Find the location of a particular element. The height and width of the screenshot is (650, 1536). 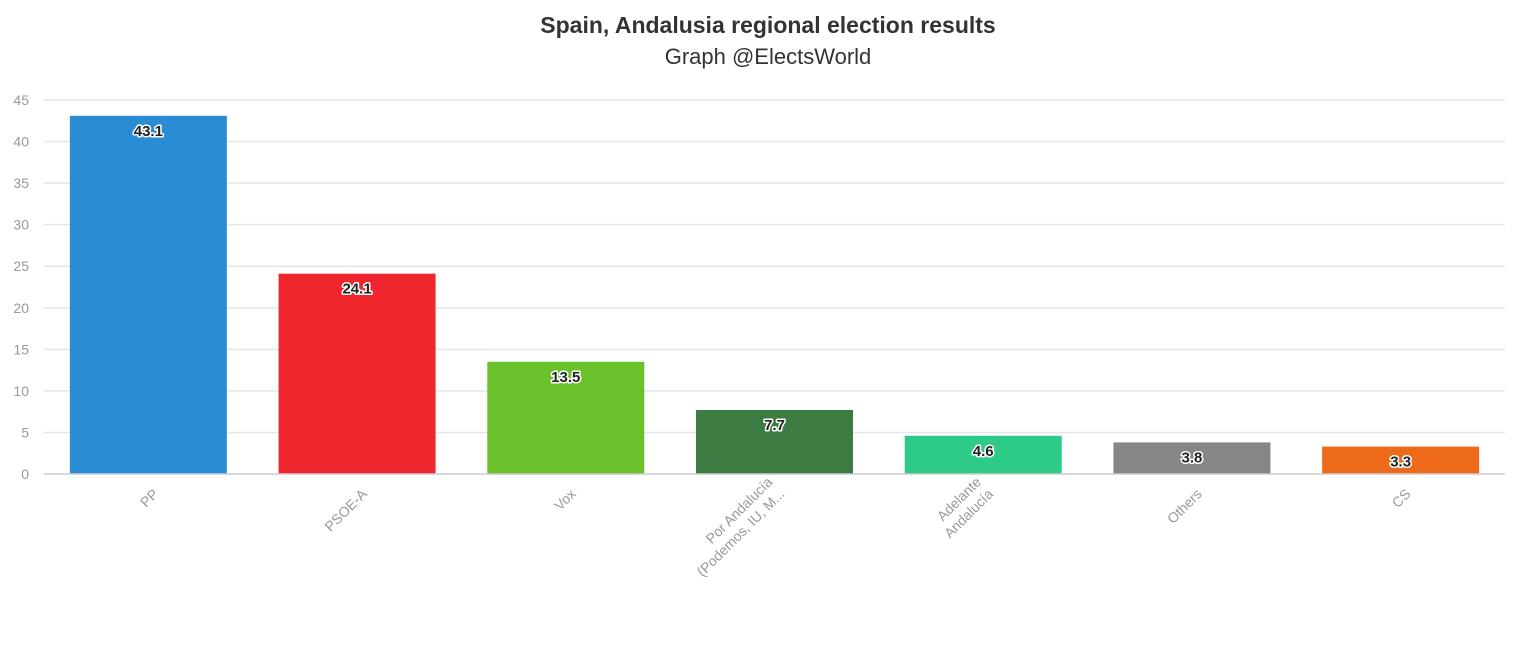

y-tick-label: 30 is located at coordinates (21, 225).